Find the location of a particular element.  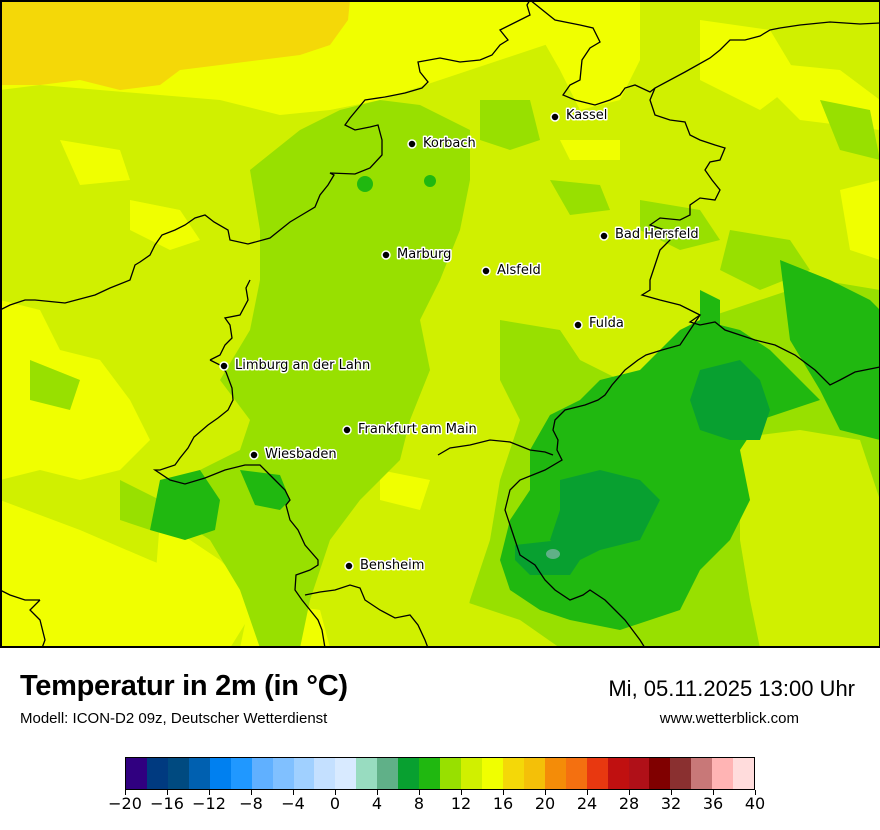

city-bensheim: Bensheim is located at coordinates (385, 566).